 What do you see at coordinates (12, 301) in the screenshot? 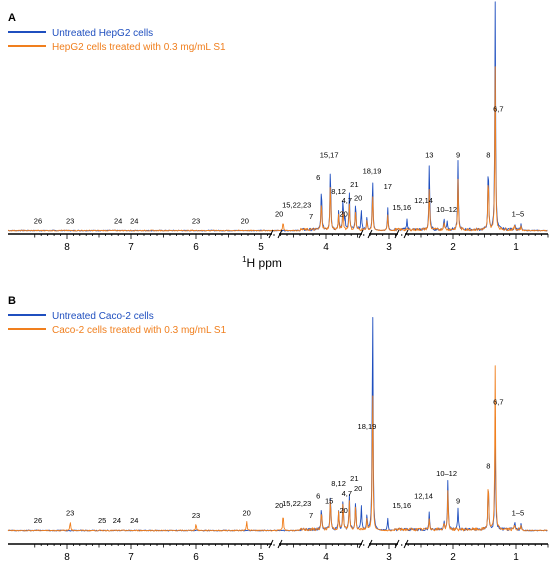
I see `panel-label: B` at bounding box center [12, 301].